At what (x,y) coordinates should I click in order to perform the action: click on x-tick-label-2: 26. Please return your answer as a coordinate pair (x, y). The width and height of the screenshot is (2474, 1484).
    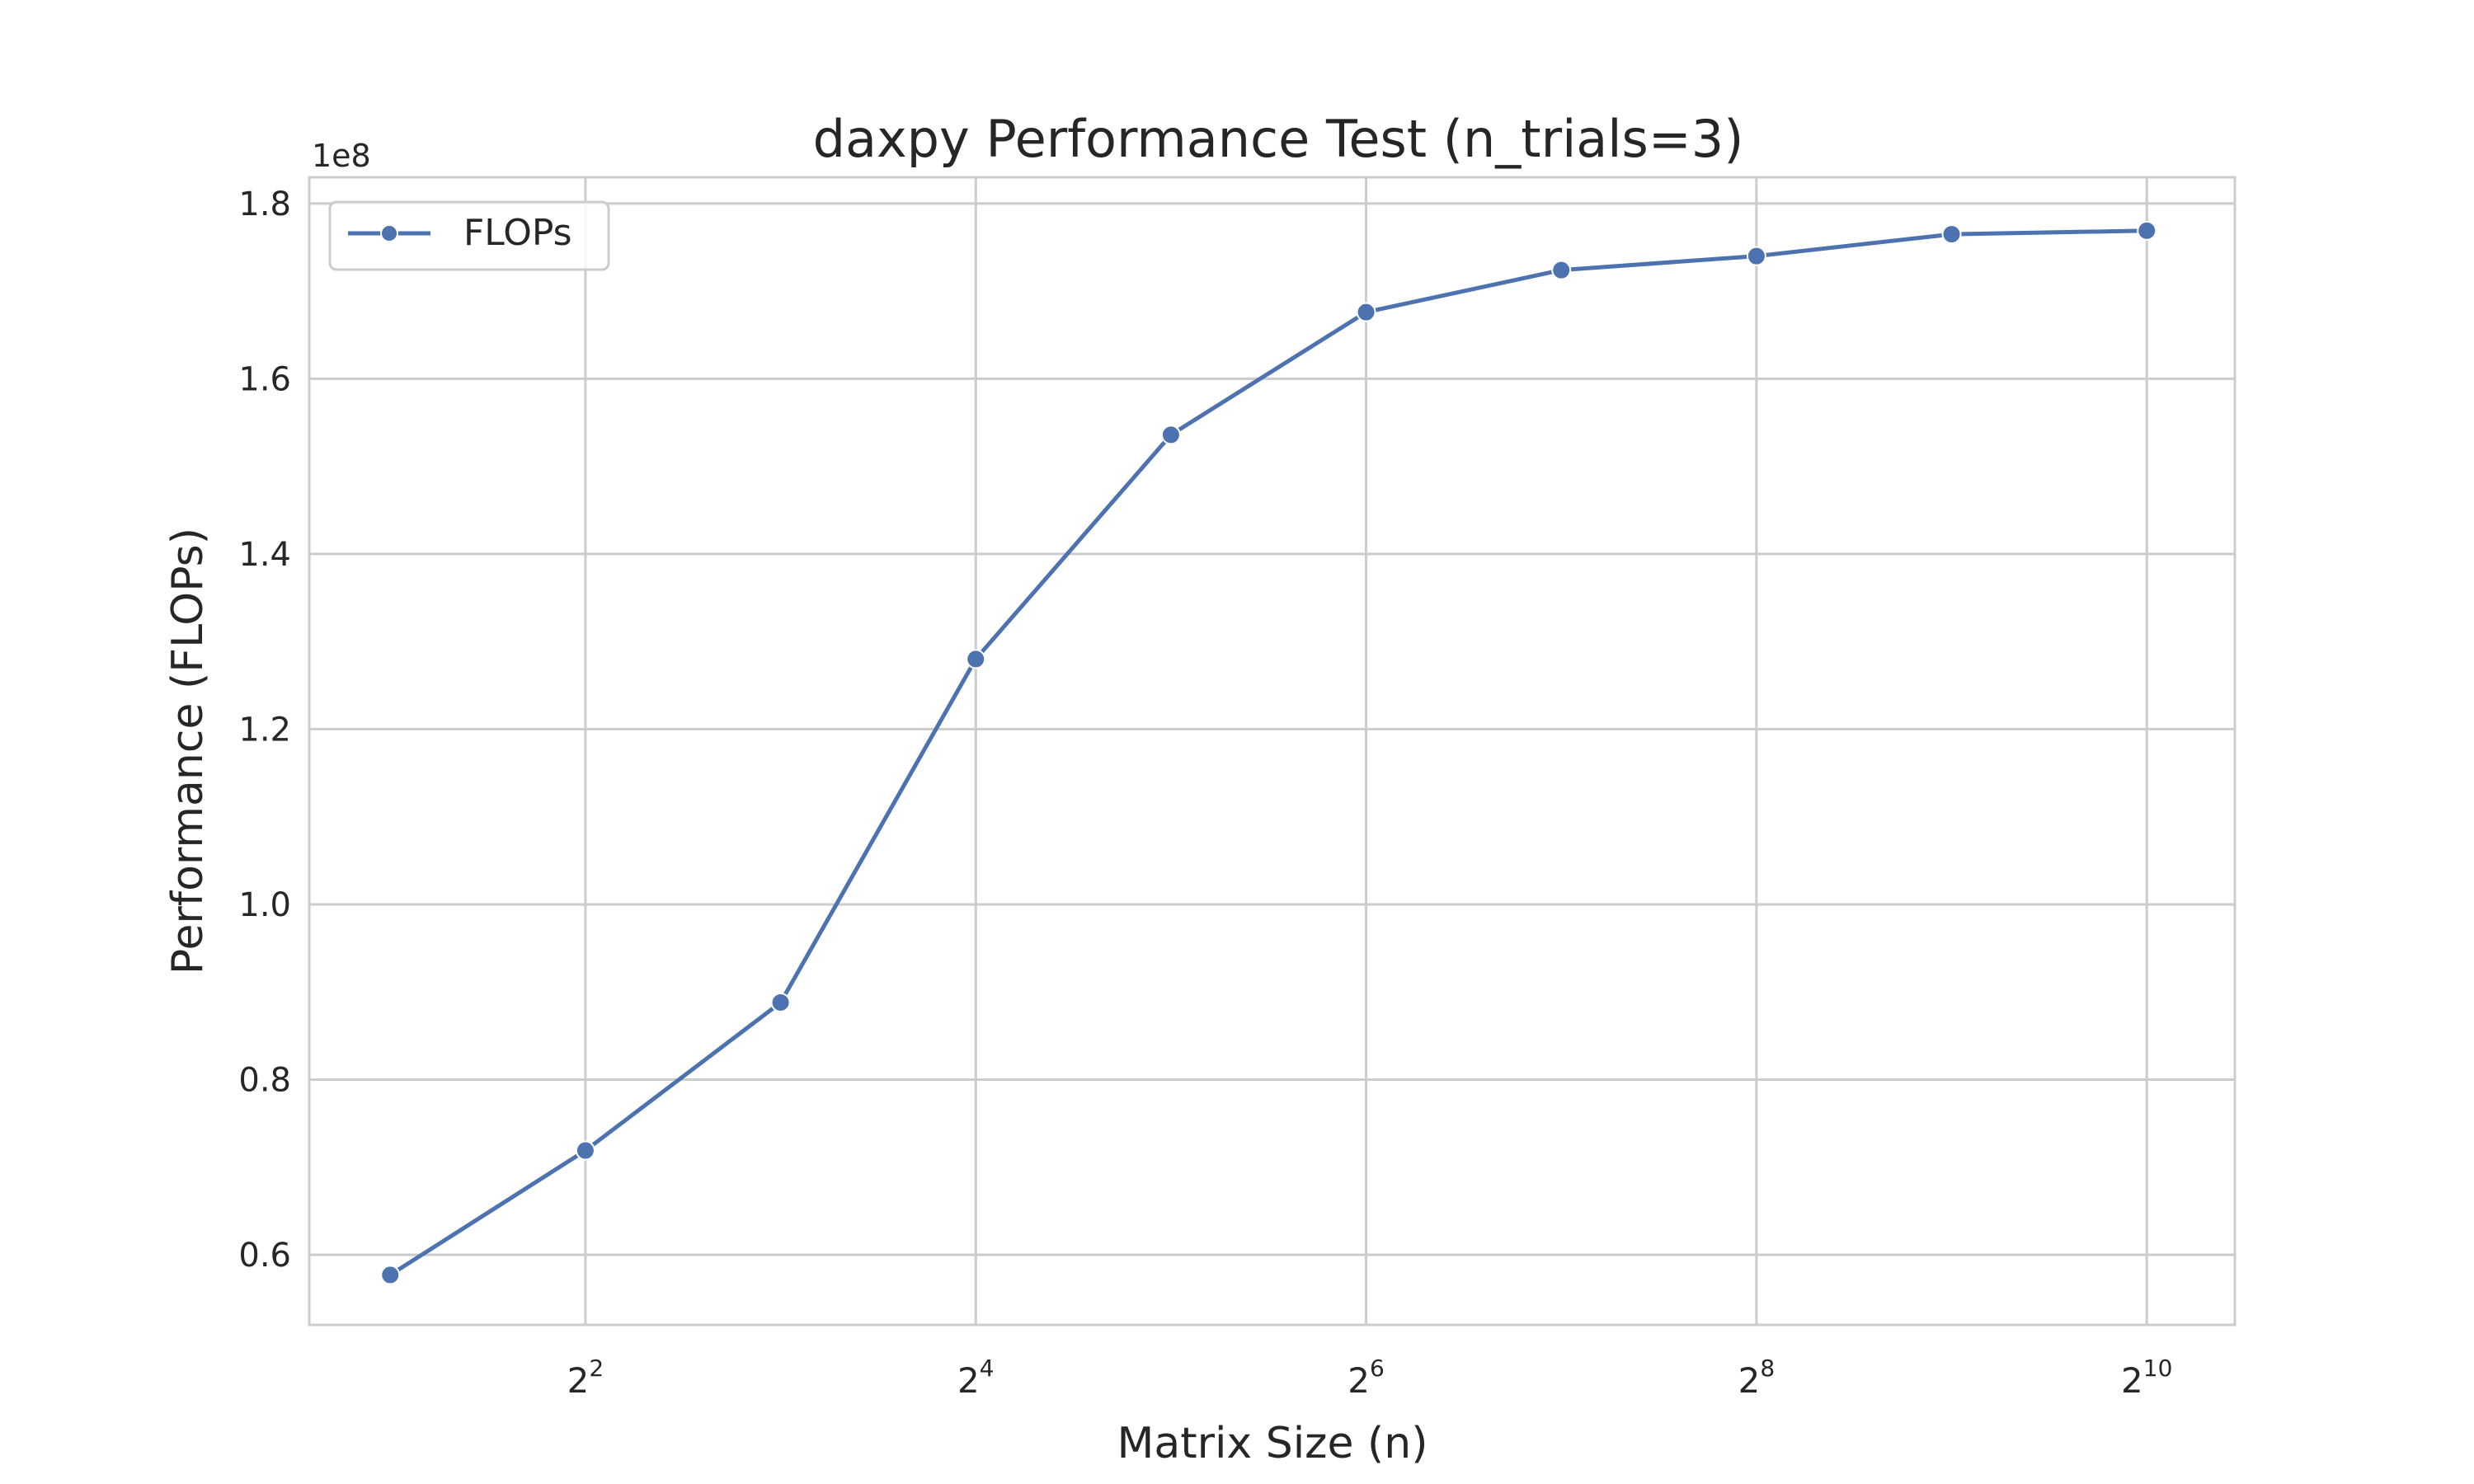
    Looking at the image, I should click on (1366, 1378).